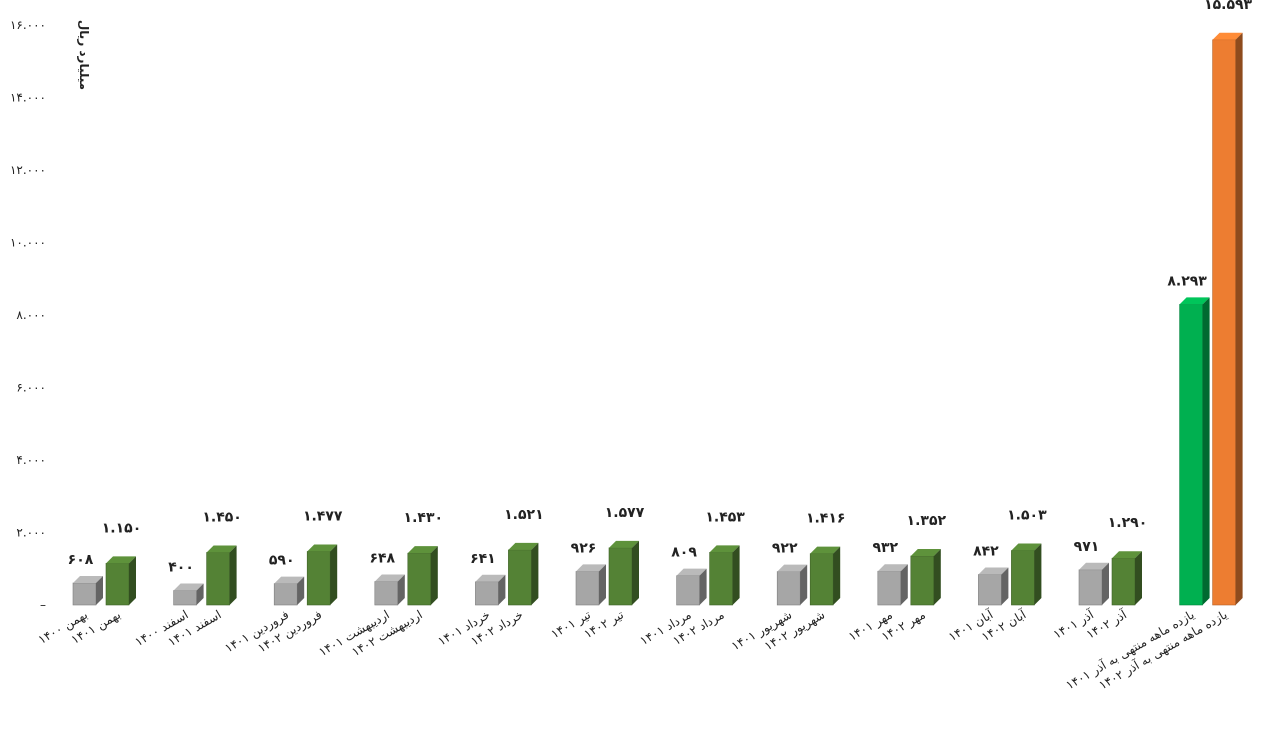 Image resolution: width=1271 pixels, height=744 pixels. Describe the element at coordinates (122, 528) in the screenshot. I see `data-label: ۱.۱۵۰` at that location.